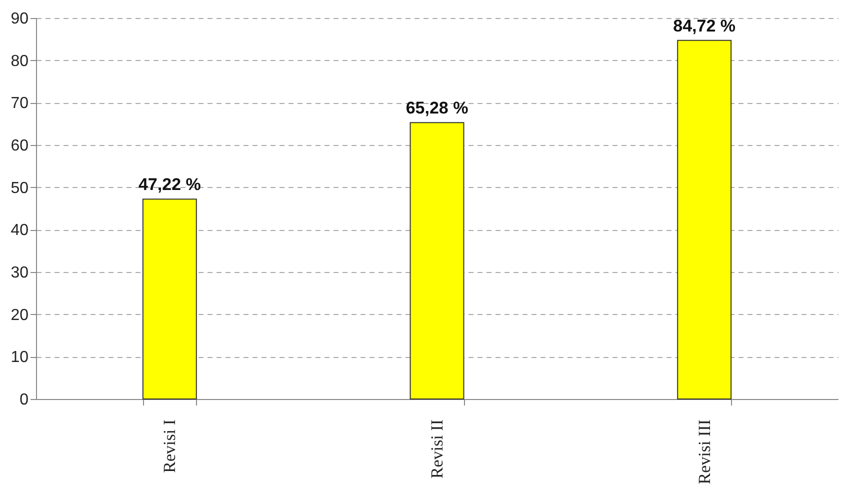  Describe the element at coordinates (19, 357) in the screenshot. I see `y-tick-label: 10` at that location.